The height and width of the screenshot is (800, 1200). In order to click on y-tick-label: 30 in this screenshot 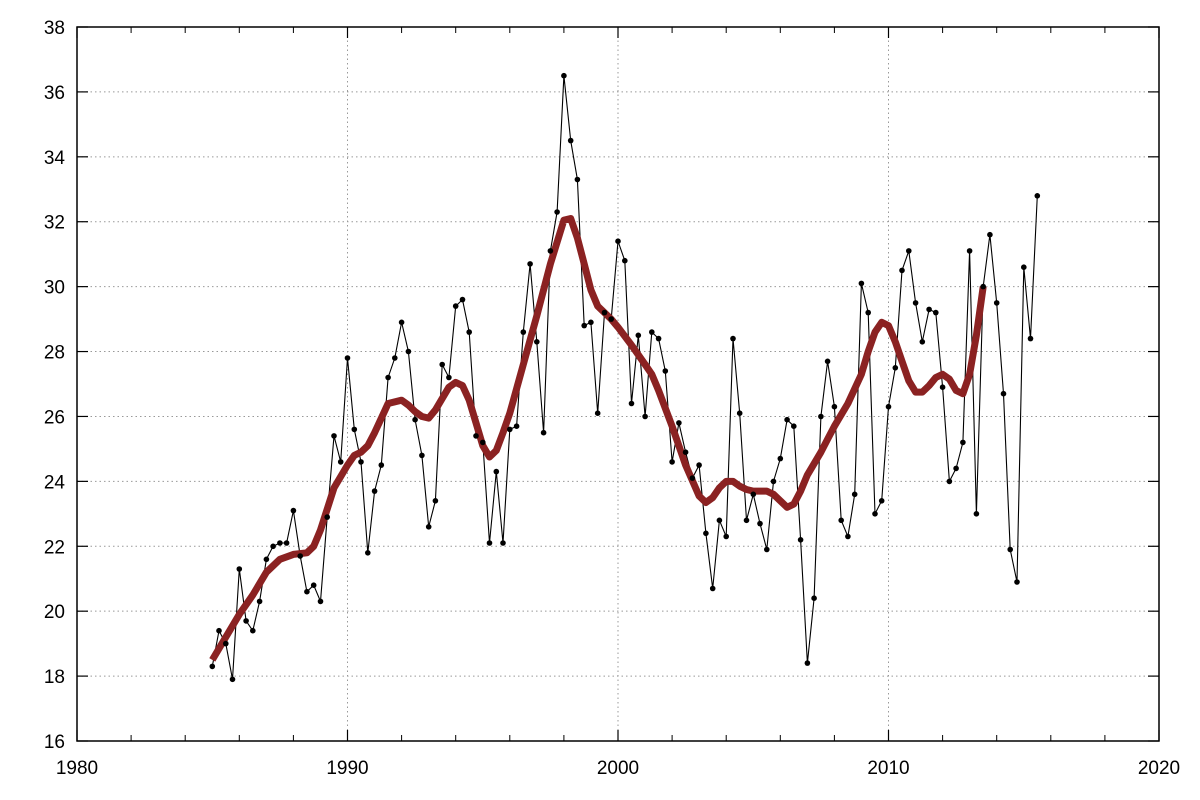, I will do `click(54, 288)`.